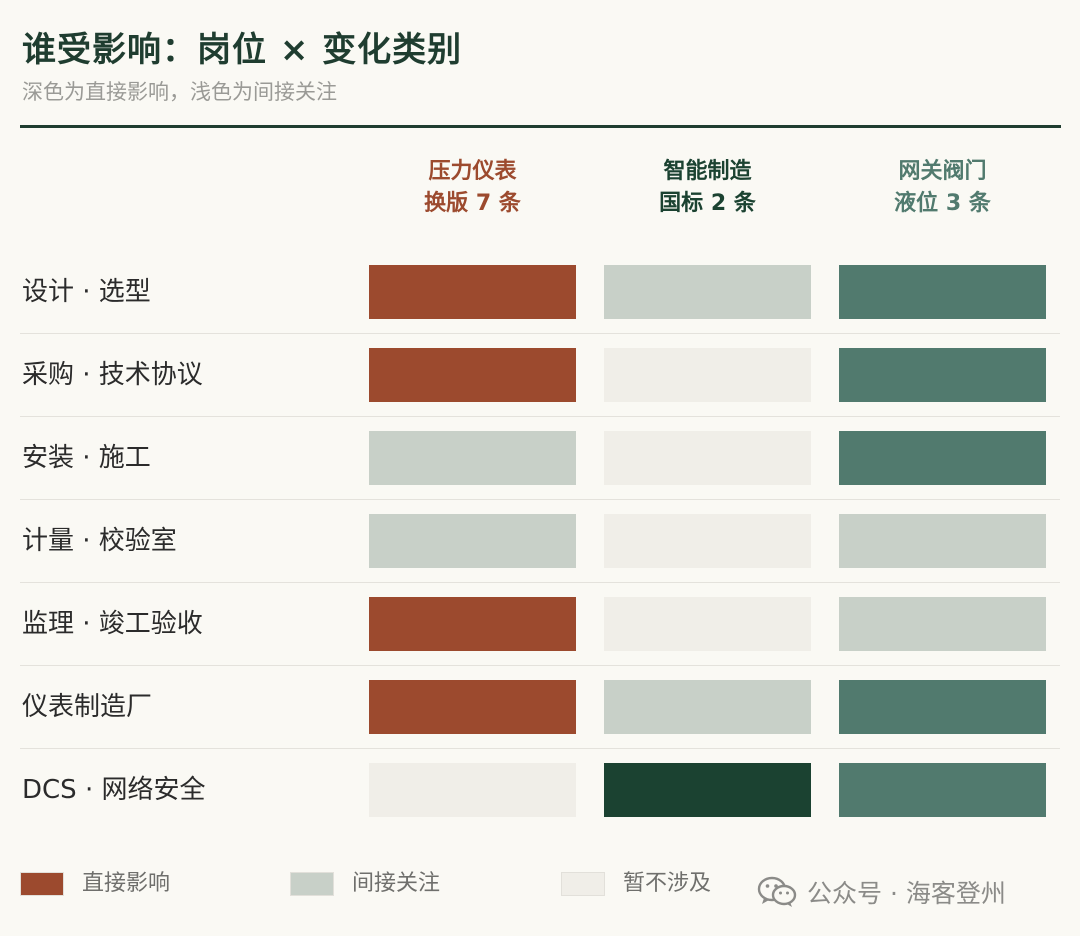 The width and height of the screenshot is (1080, 936). I want to click on watermark-text: 公众号 · 海客登州, so click(906, 893).